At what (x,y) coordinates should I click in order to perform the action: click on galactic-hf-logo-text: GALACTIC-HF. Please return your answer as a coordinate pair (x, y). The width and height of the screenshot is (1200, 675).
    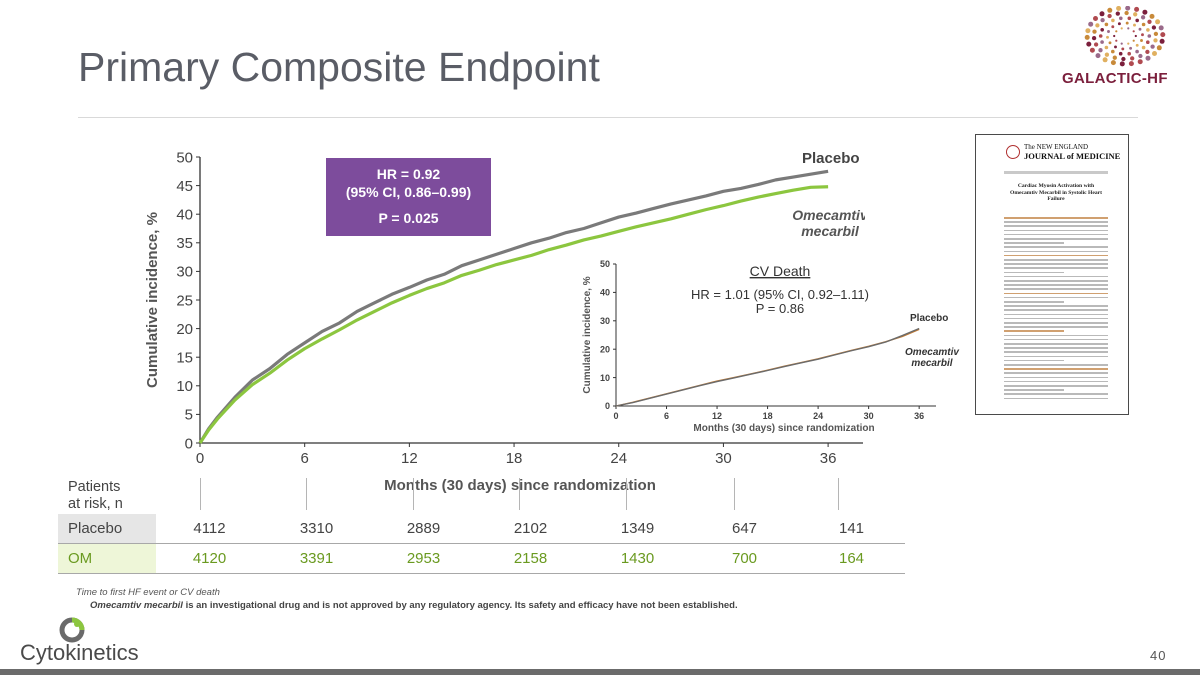
    Looking at the image, I should click on (1115, 78).